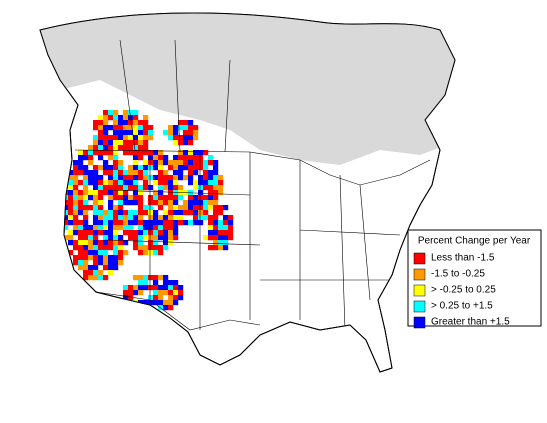  I want to click on legend-label: > -0.25 to 0.25, so click(463, 290).